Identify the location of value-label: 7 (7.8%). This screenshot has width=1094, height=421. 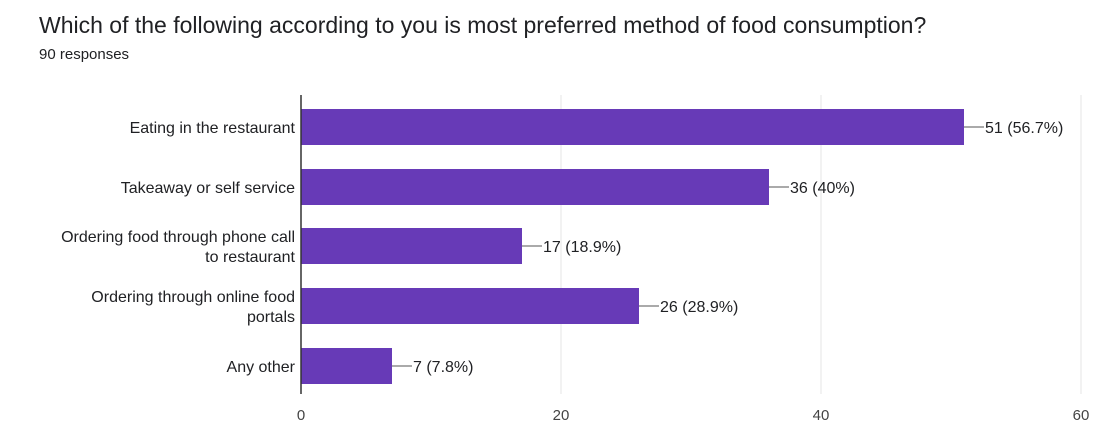
(443, 367).